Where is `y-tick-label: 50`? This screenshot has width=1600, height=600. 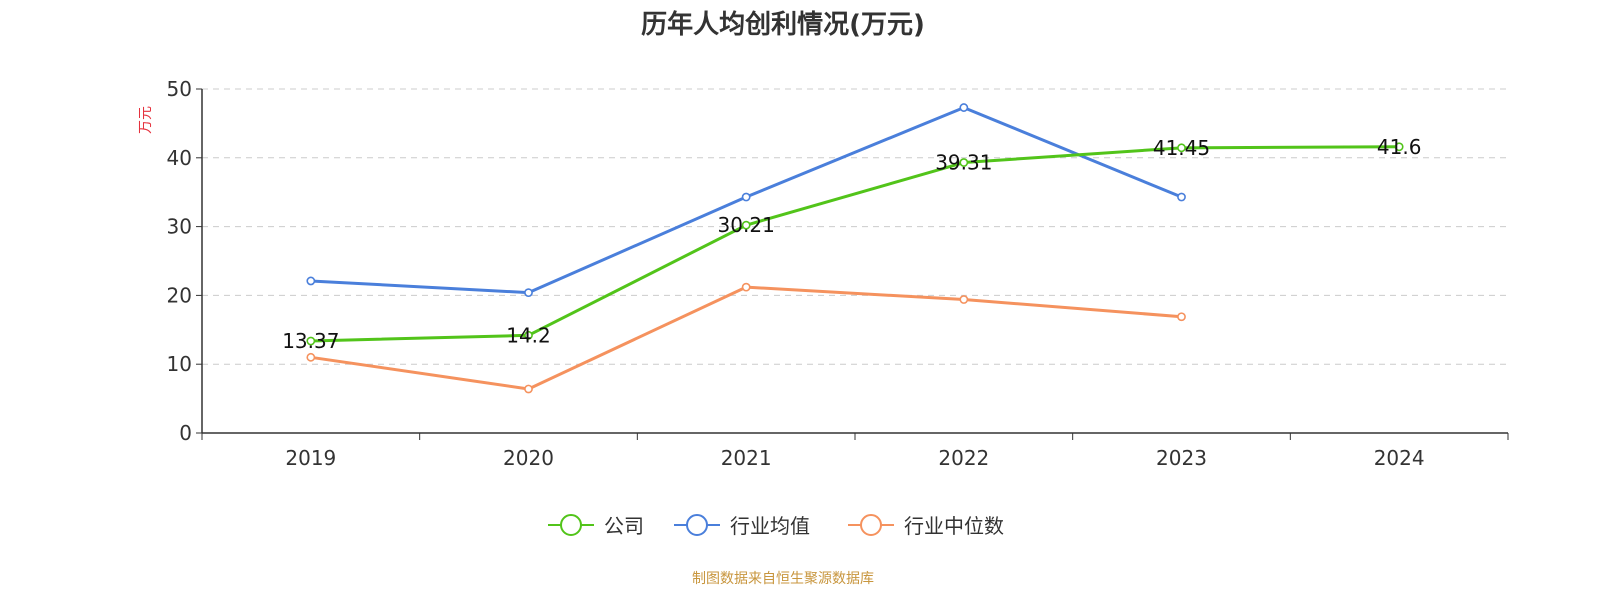
y-tick-label: 50 is located at coordinates (179, 89).